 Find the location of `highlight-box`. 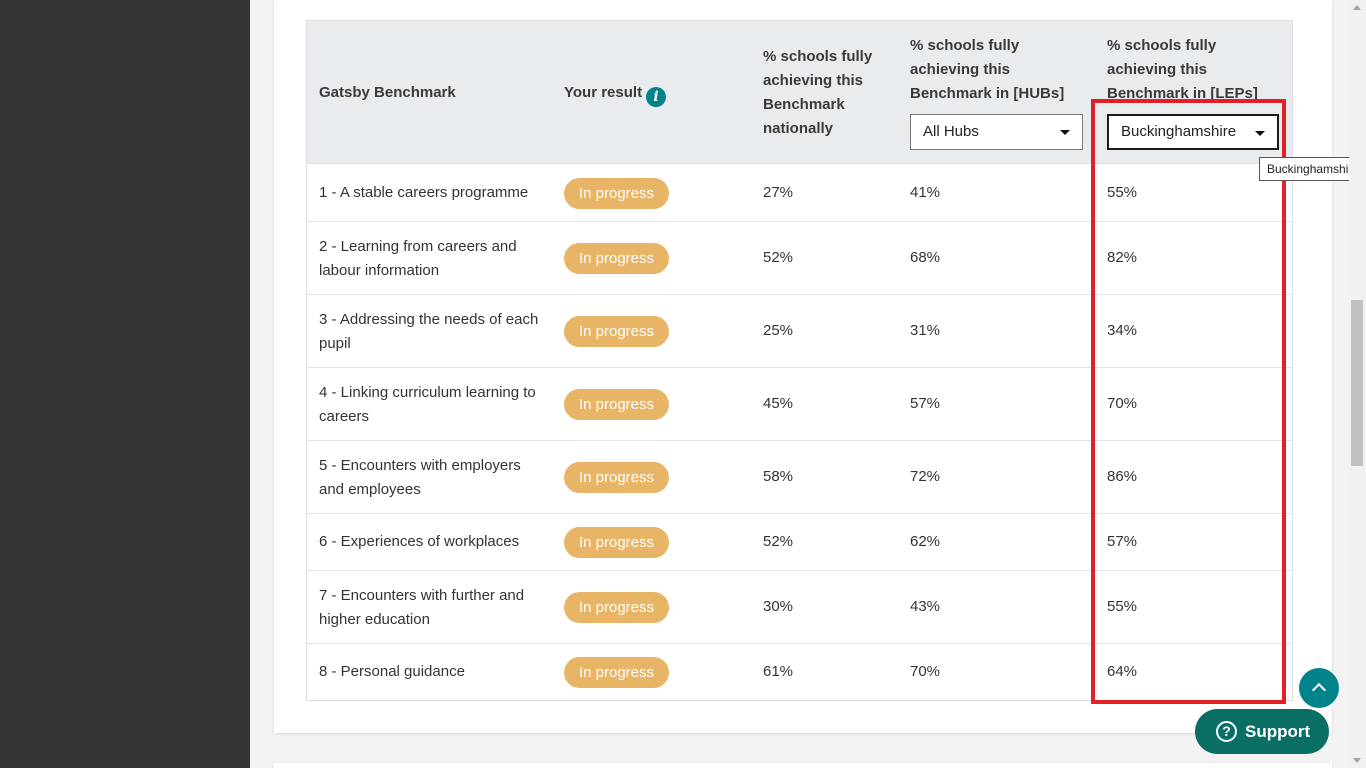

highlight-box is located at coordinates (1188, 401).